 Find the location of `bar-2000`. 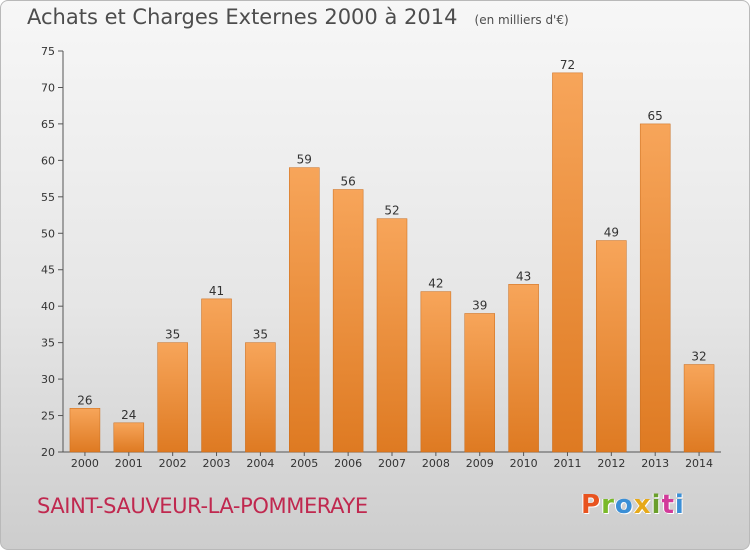

bar-2000 is located at coordinates (85, 430).